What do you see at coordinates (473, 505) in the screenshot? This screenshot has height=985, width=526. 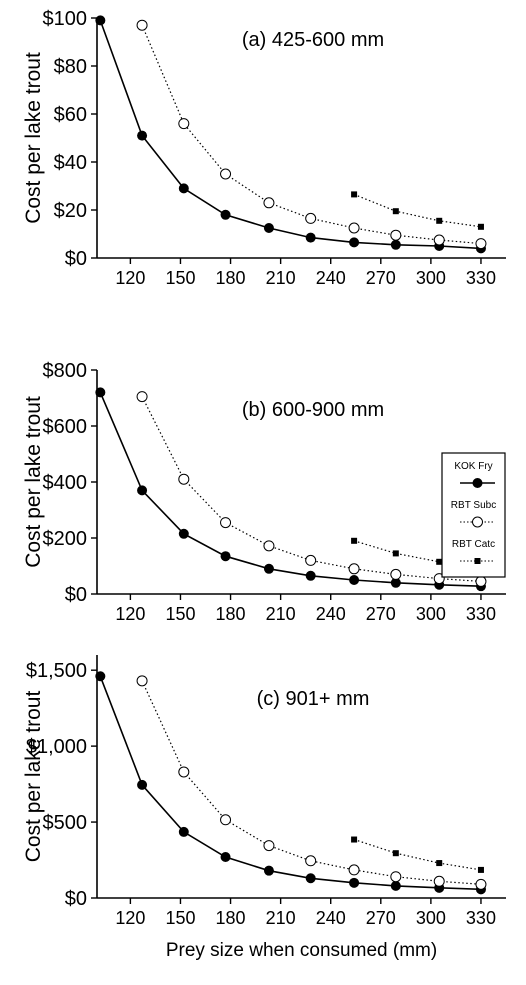 I see `legend-item-label: RBT Subc` at bounding box center [473, 505].